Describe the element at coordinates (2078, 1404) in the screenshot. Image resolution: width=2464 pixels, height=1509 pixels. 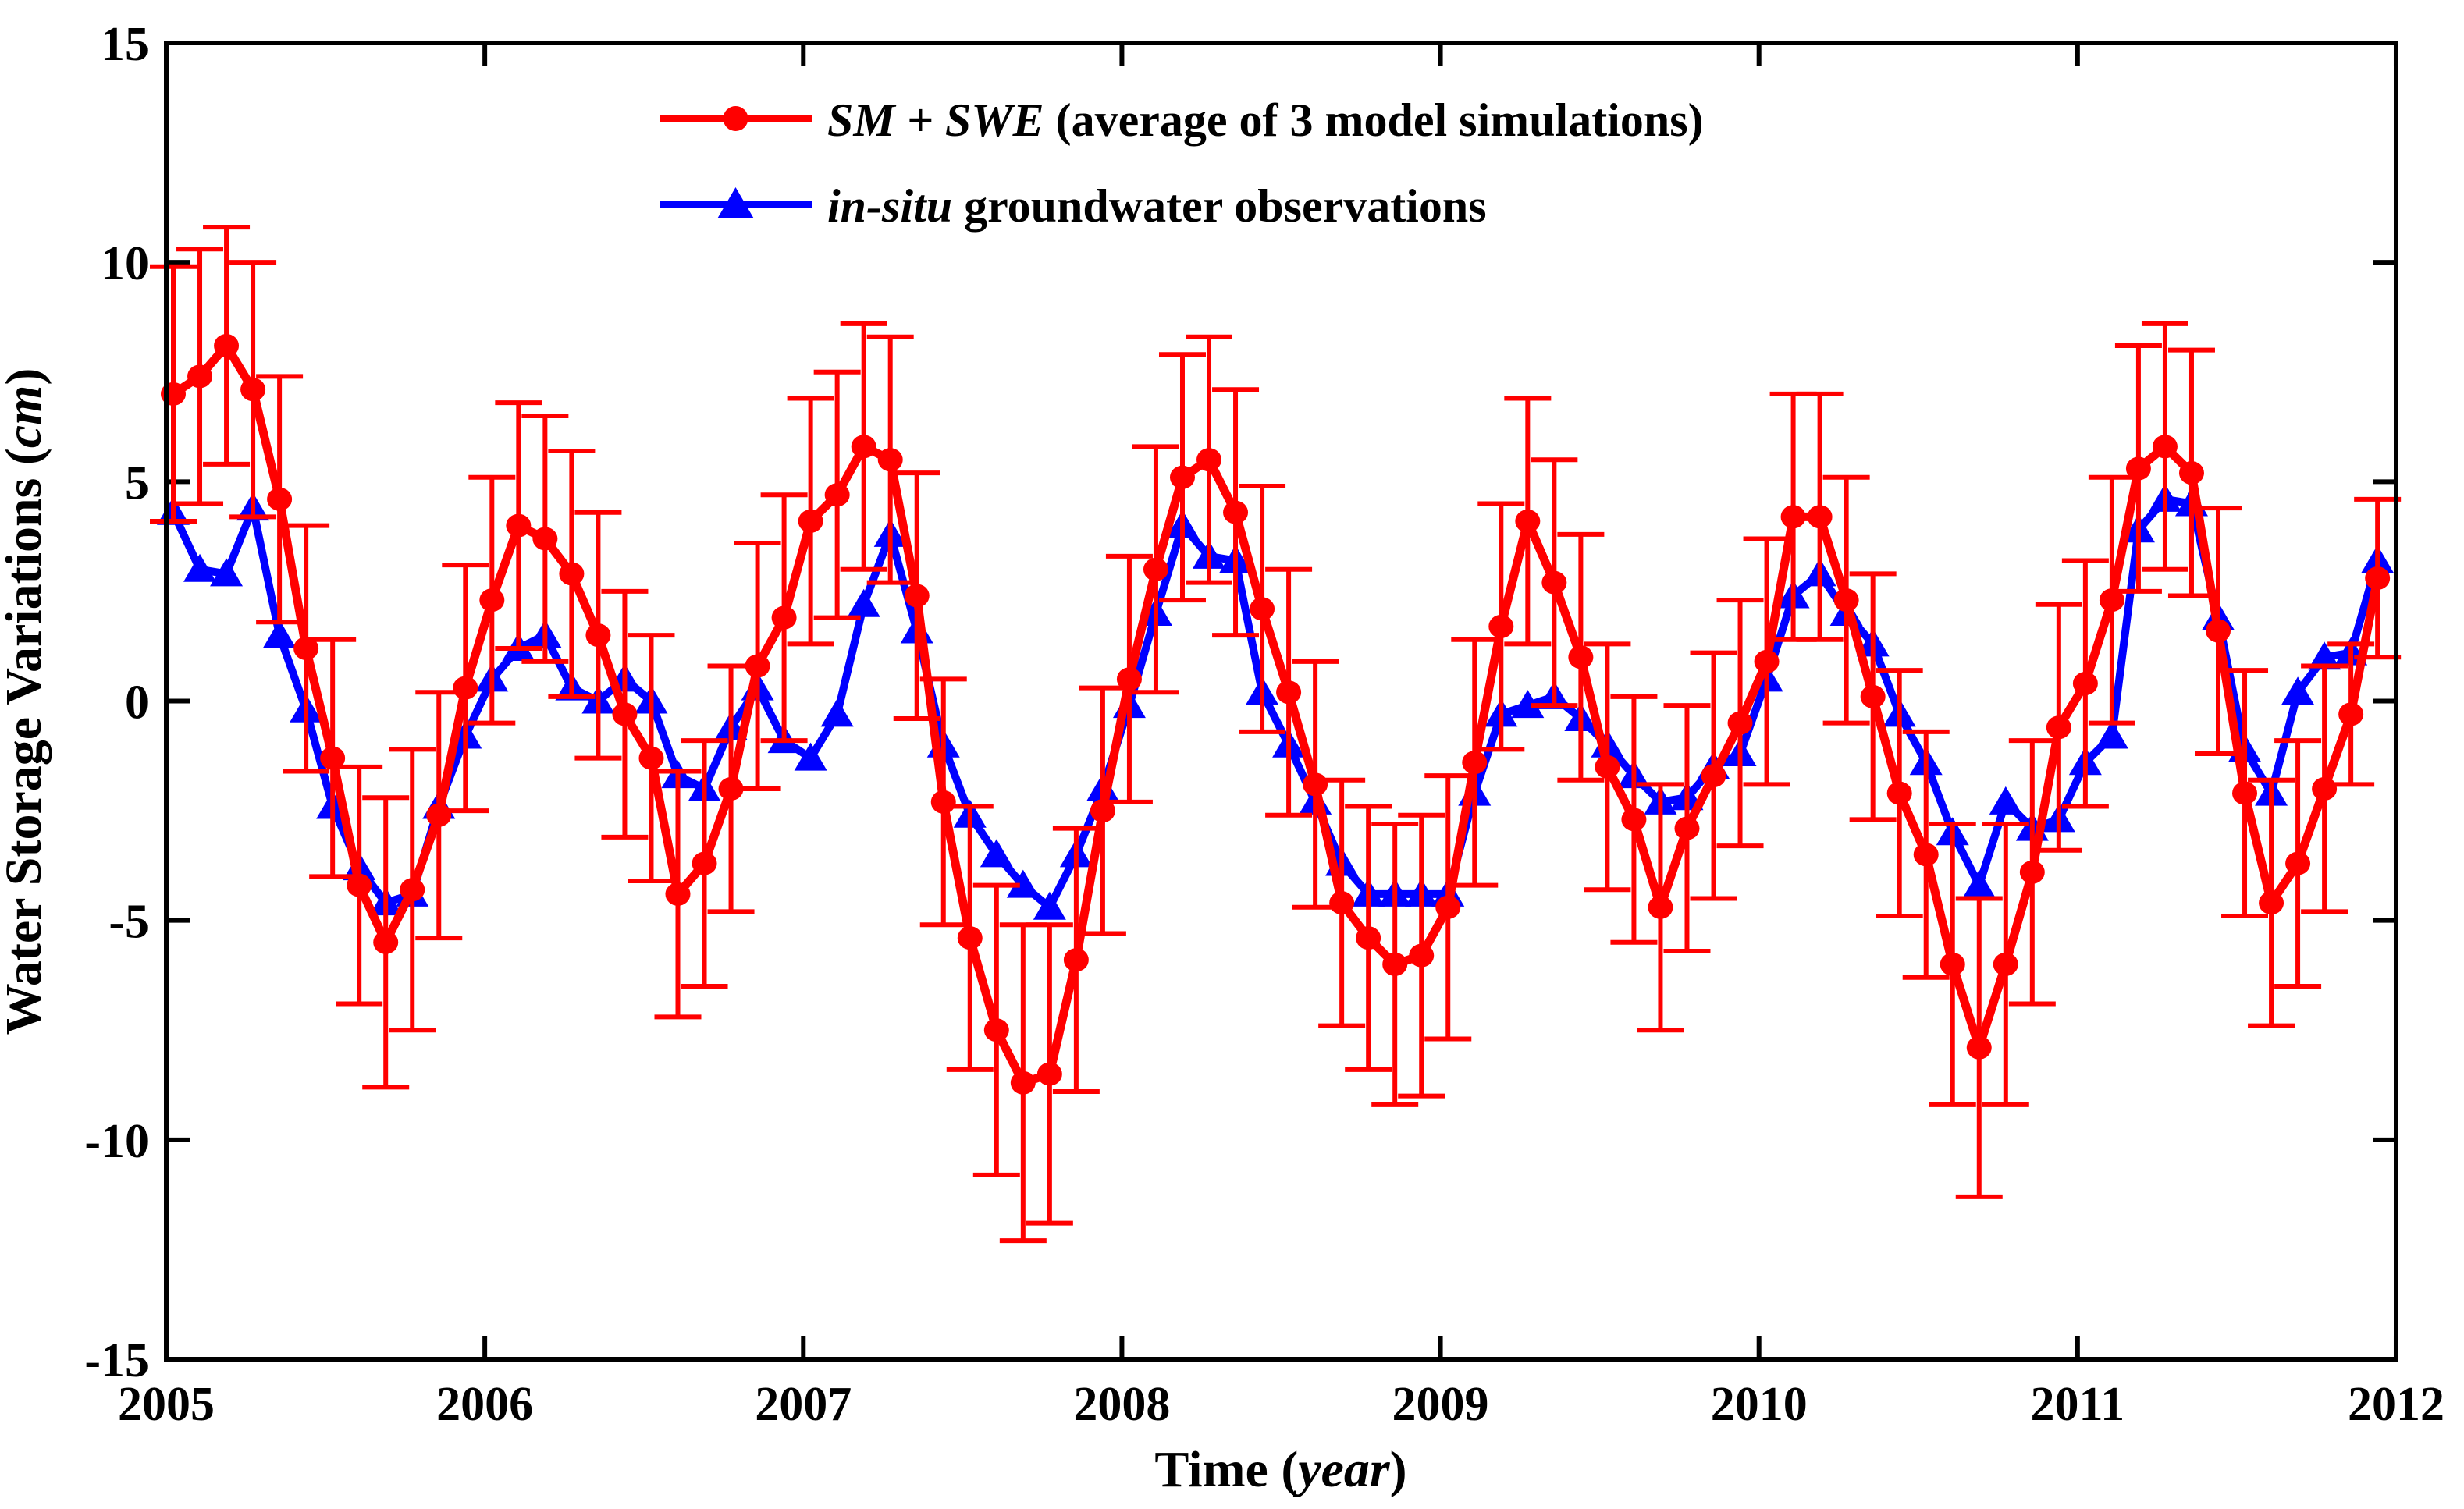
I see `x-tick-label: 2011` at that location.